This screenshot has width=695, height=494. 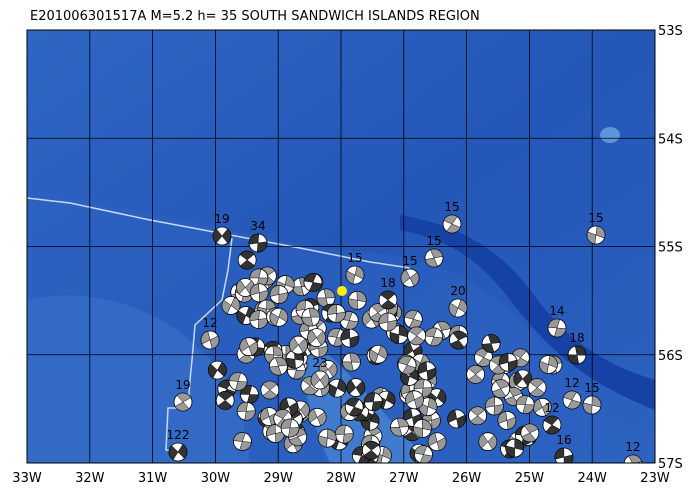 I want to click on plate-boundary, so click(x=199, y=345).